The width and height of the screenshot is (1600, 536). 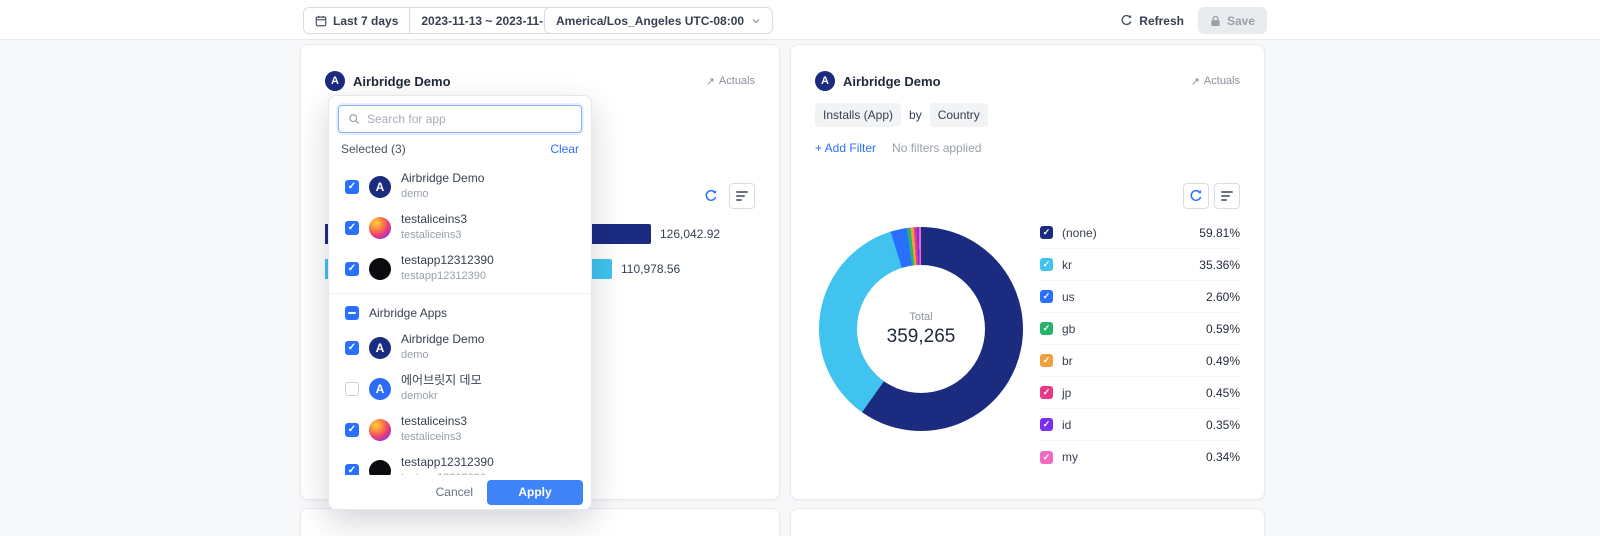 What do you see at coordinates (756, 20) in the screenshot?
I see `chevron-down-icon` at bounding box center [756, 20].